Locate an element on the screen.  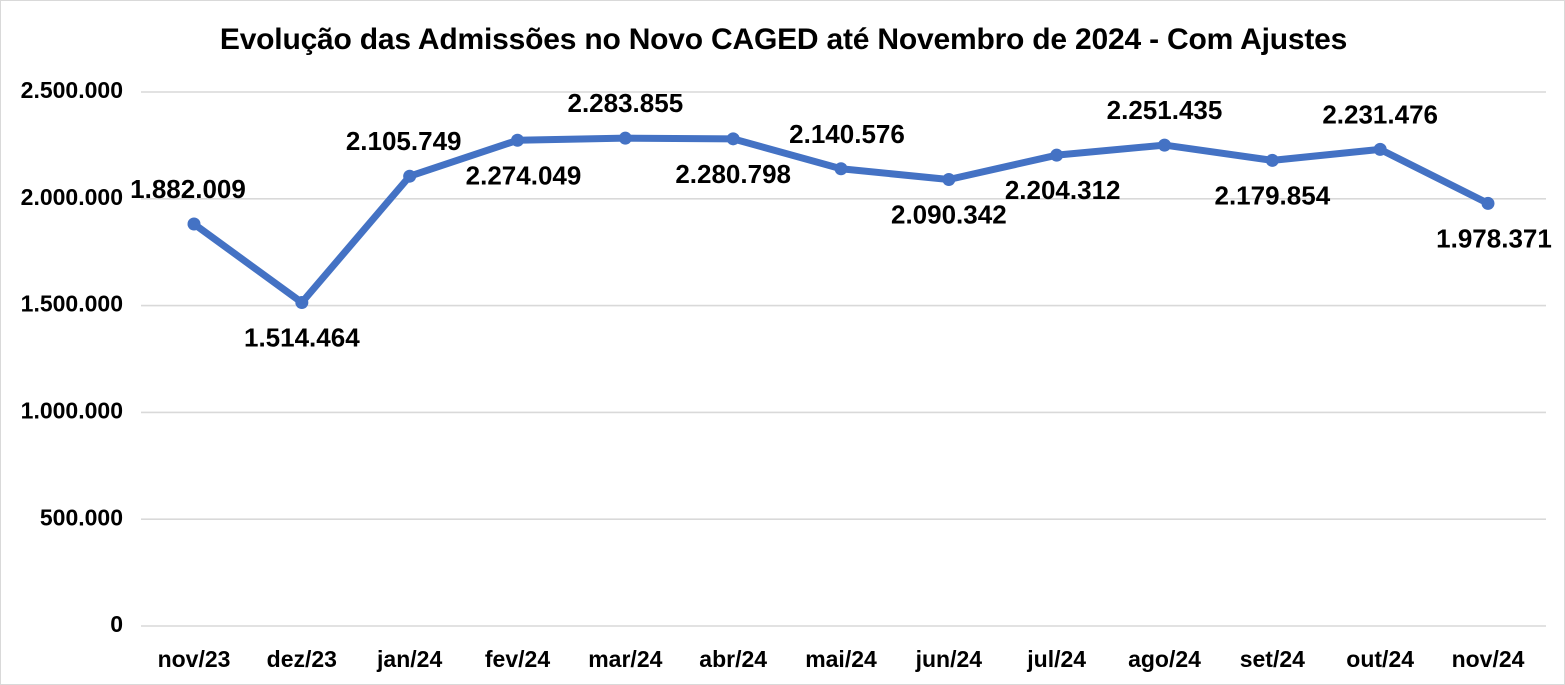
data-point-label: 2.204.312 is located at coordinates (1063, 190).